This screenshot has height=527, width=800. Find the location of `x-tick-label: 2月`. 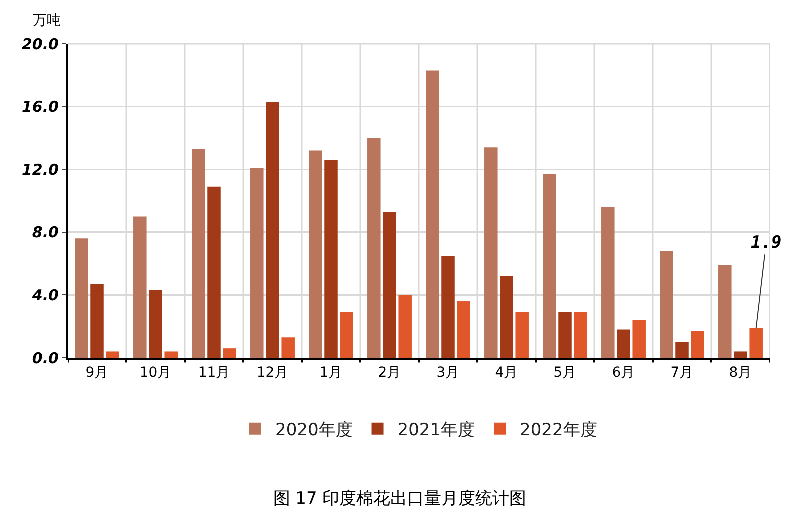

x-tick-label: 2月 is located at coordinates (390, 372).